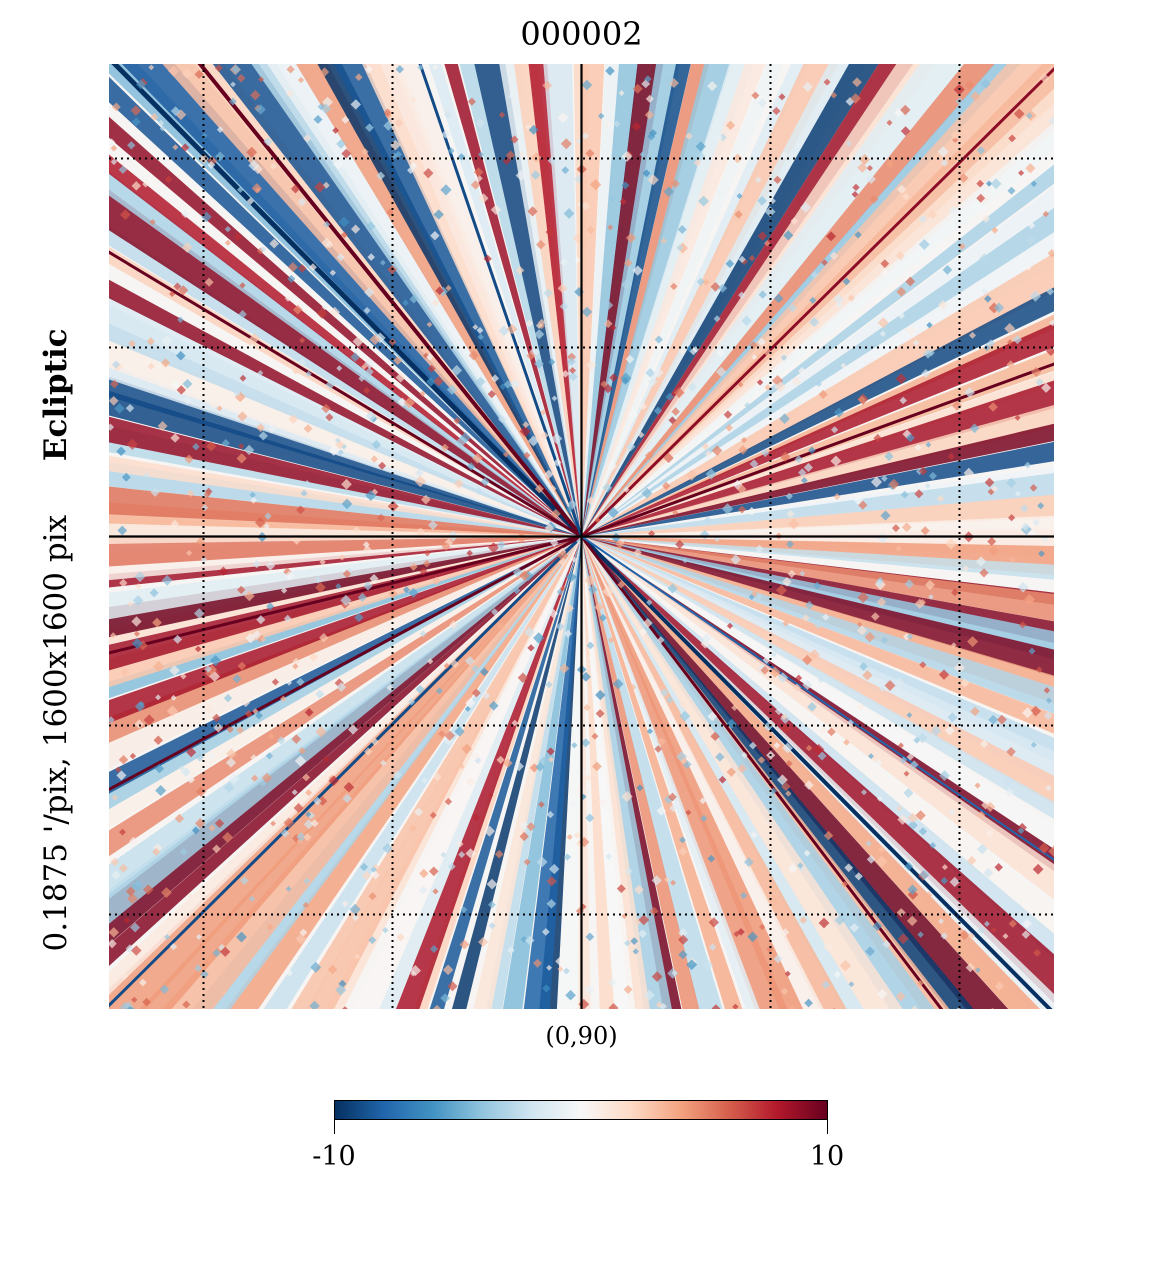 Image resolution: width=1160 pixels, height=1280 pixels. I want to click on colorbar-tick-min, so click(334, 1127).